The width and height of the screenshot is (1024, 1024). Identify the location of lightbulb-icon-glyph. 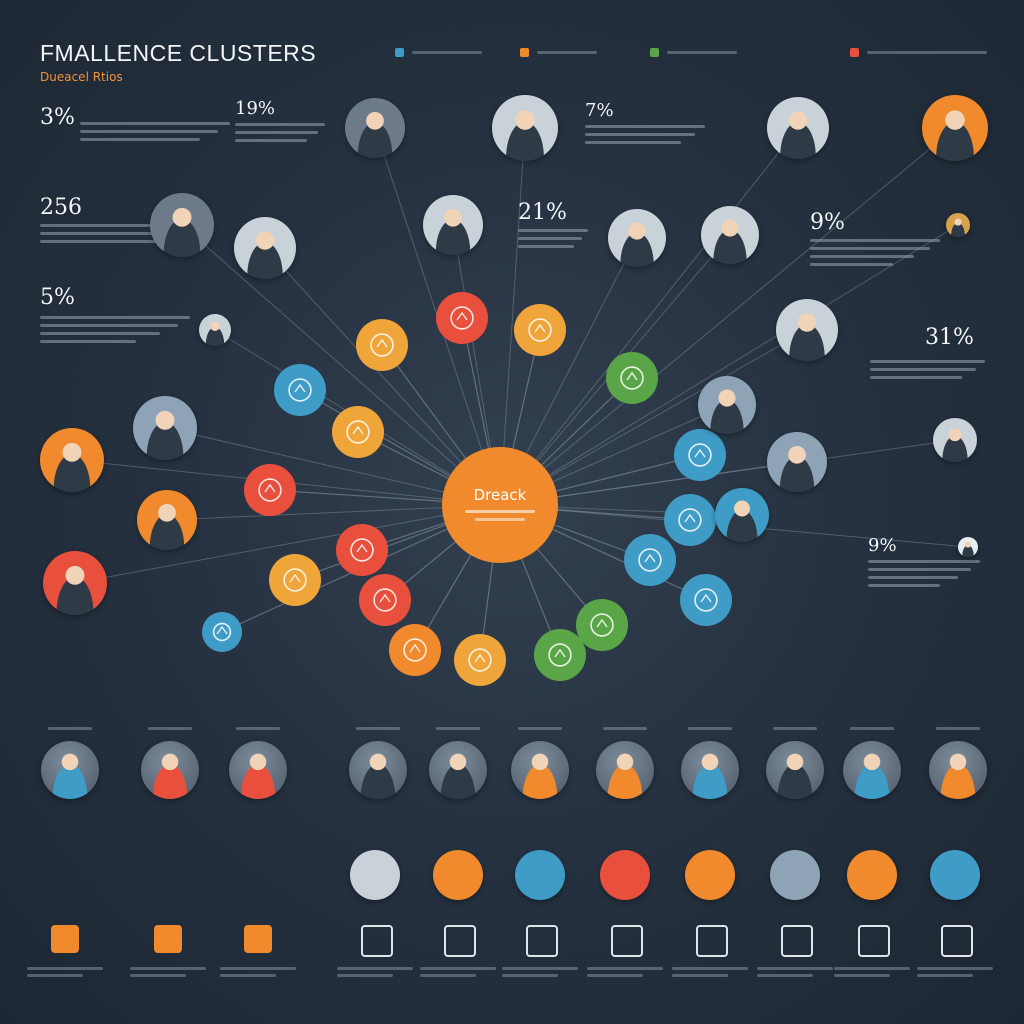
(462, 316).